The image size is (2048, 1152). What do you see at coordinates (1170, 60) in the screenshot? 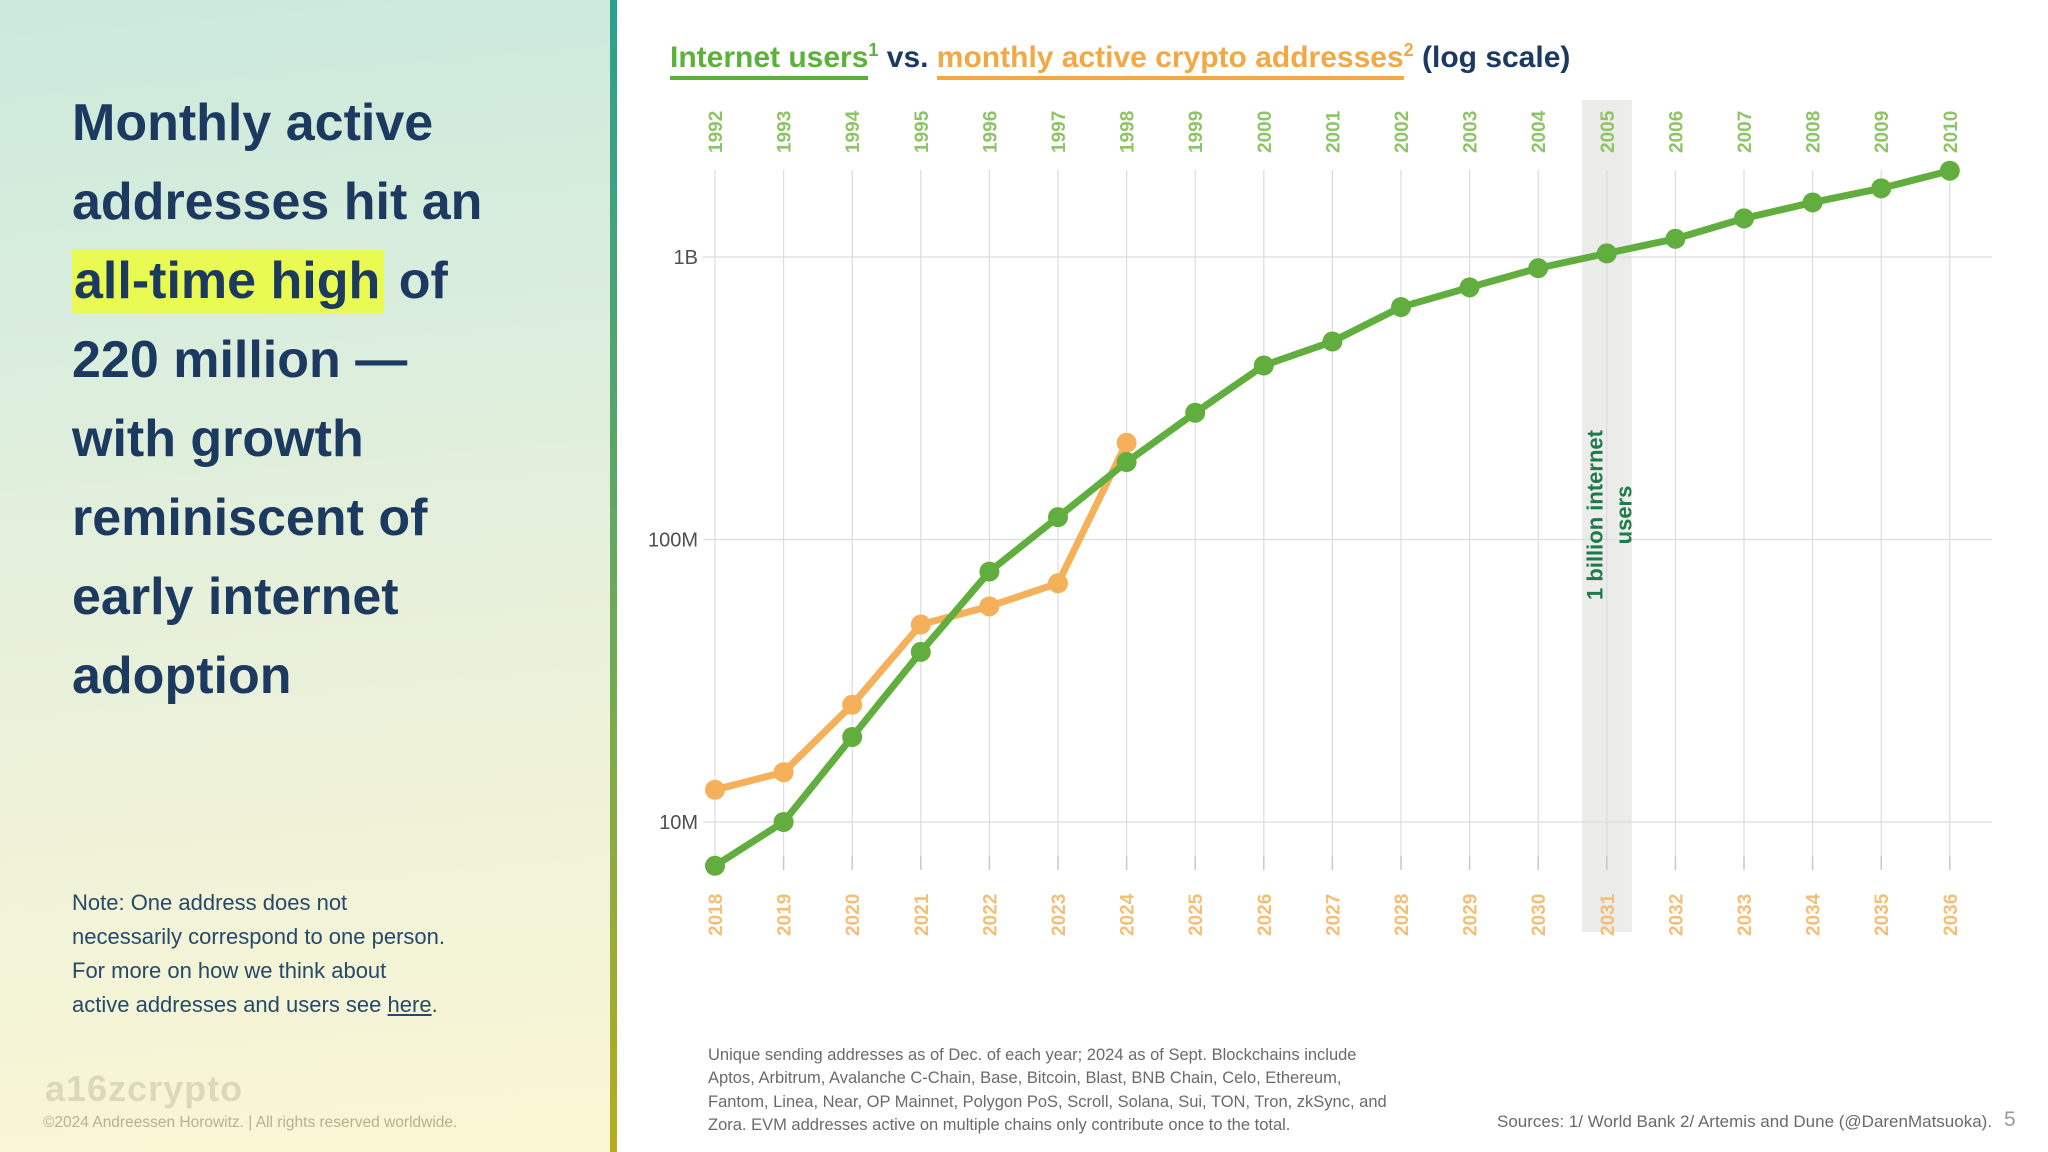
I see `chart-title-crypto-addresses: monthly active crypto addresses` at bounding box center [1170, 60].